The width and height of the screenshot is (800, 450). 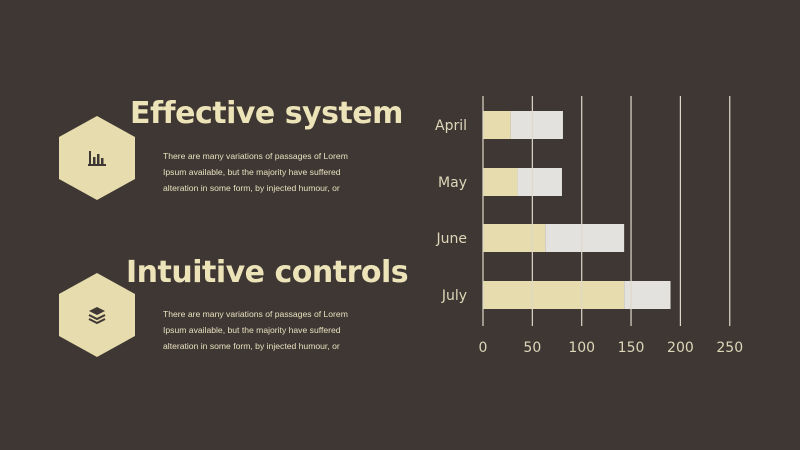 I want to click on section-title: Effective system, so click(x=266, y=113).